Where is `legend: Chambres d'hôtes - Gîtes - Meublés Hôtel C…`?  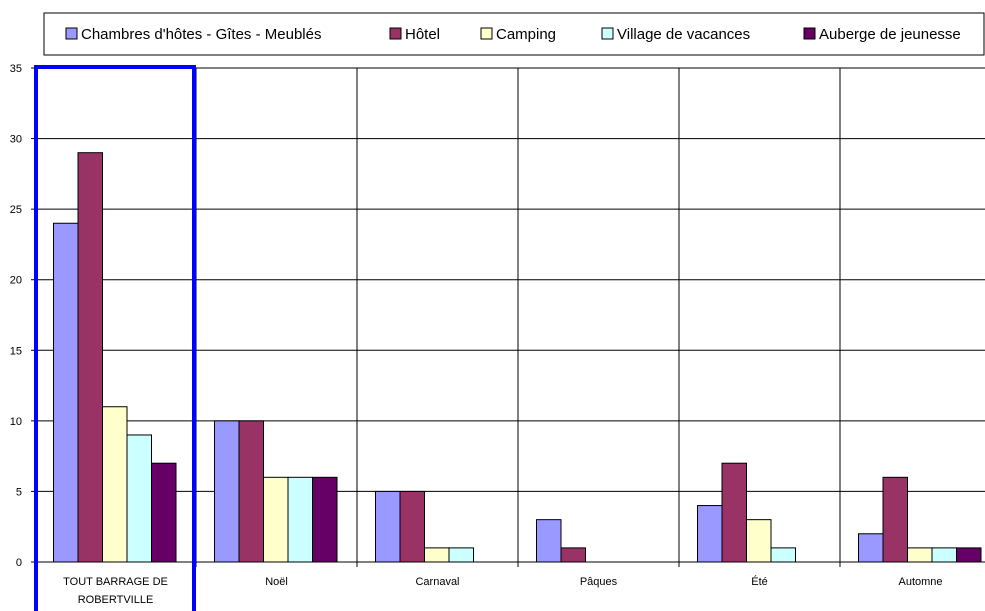 legend: Chambres d'hôtes - Gîtes - Meublés Hôtel C… is located at coordinates (514, 34).